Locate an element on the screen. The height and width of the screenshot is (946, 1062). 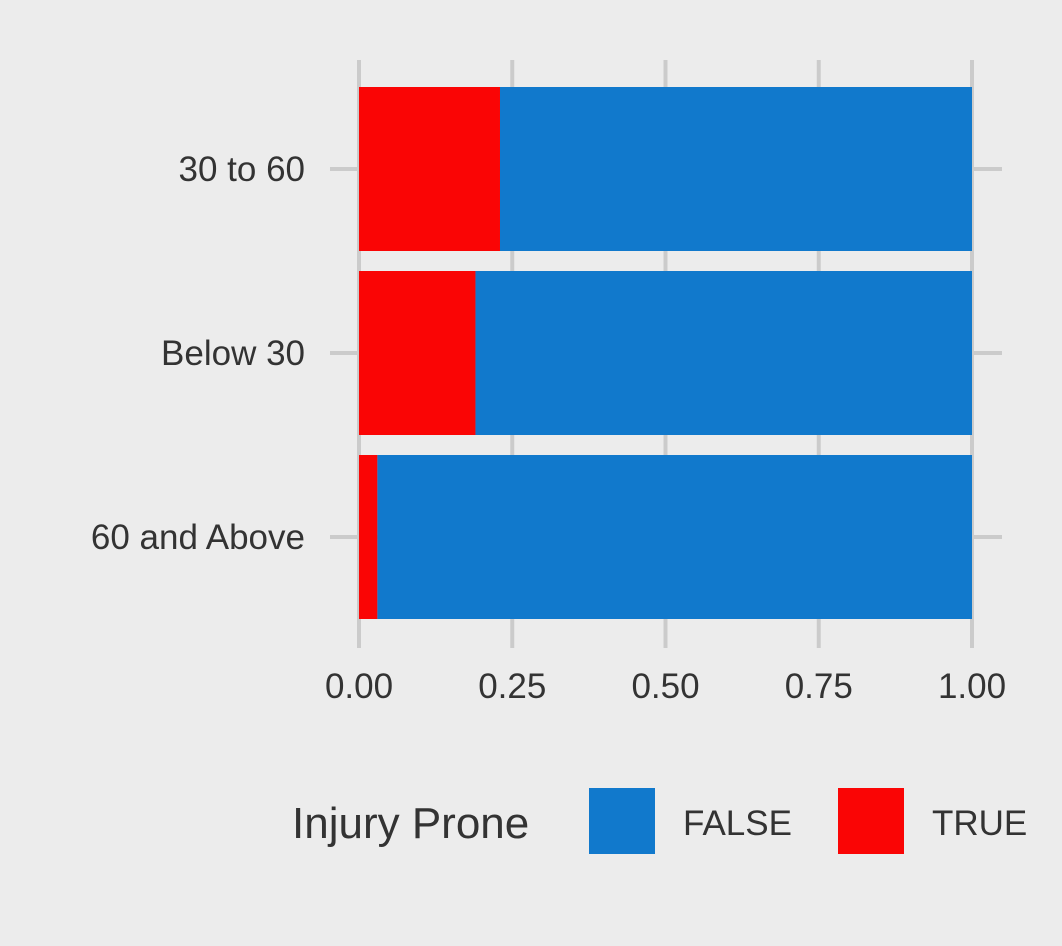
legend: Injury Prone FALSE TRUE is located at coordinates (659, 821).